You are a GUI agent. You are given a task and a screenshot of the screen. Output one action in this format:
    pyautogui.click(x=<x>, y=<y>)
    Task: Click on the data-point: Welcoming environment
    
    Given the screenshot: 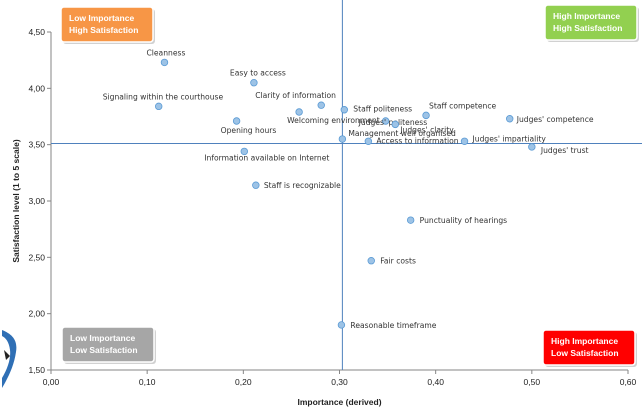 What is the action you would take?
    pyautogui.click(x=333, y=116)
    